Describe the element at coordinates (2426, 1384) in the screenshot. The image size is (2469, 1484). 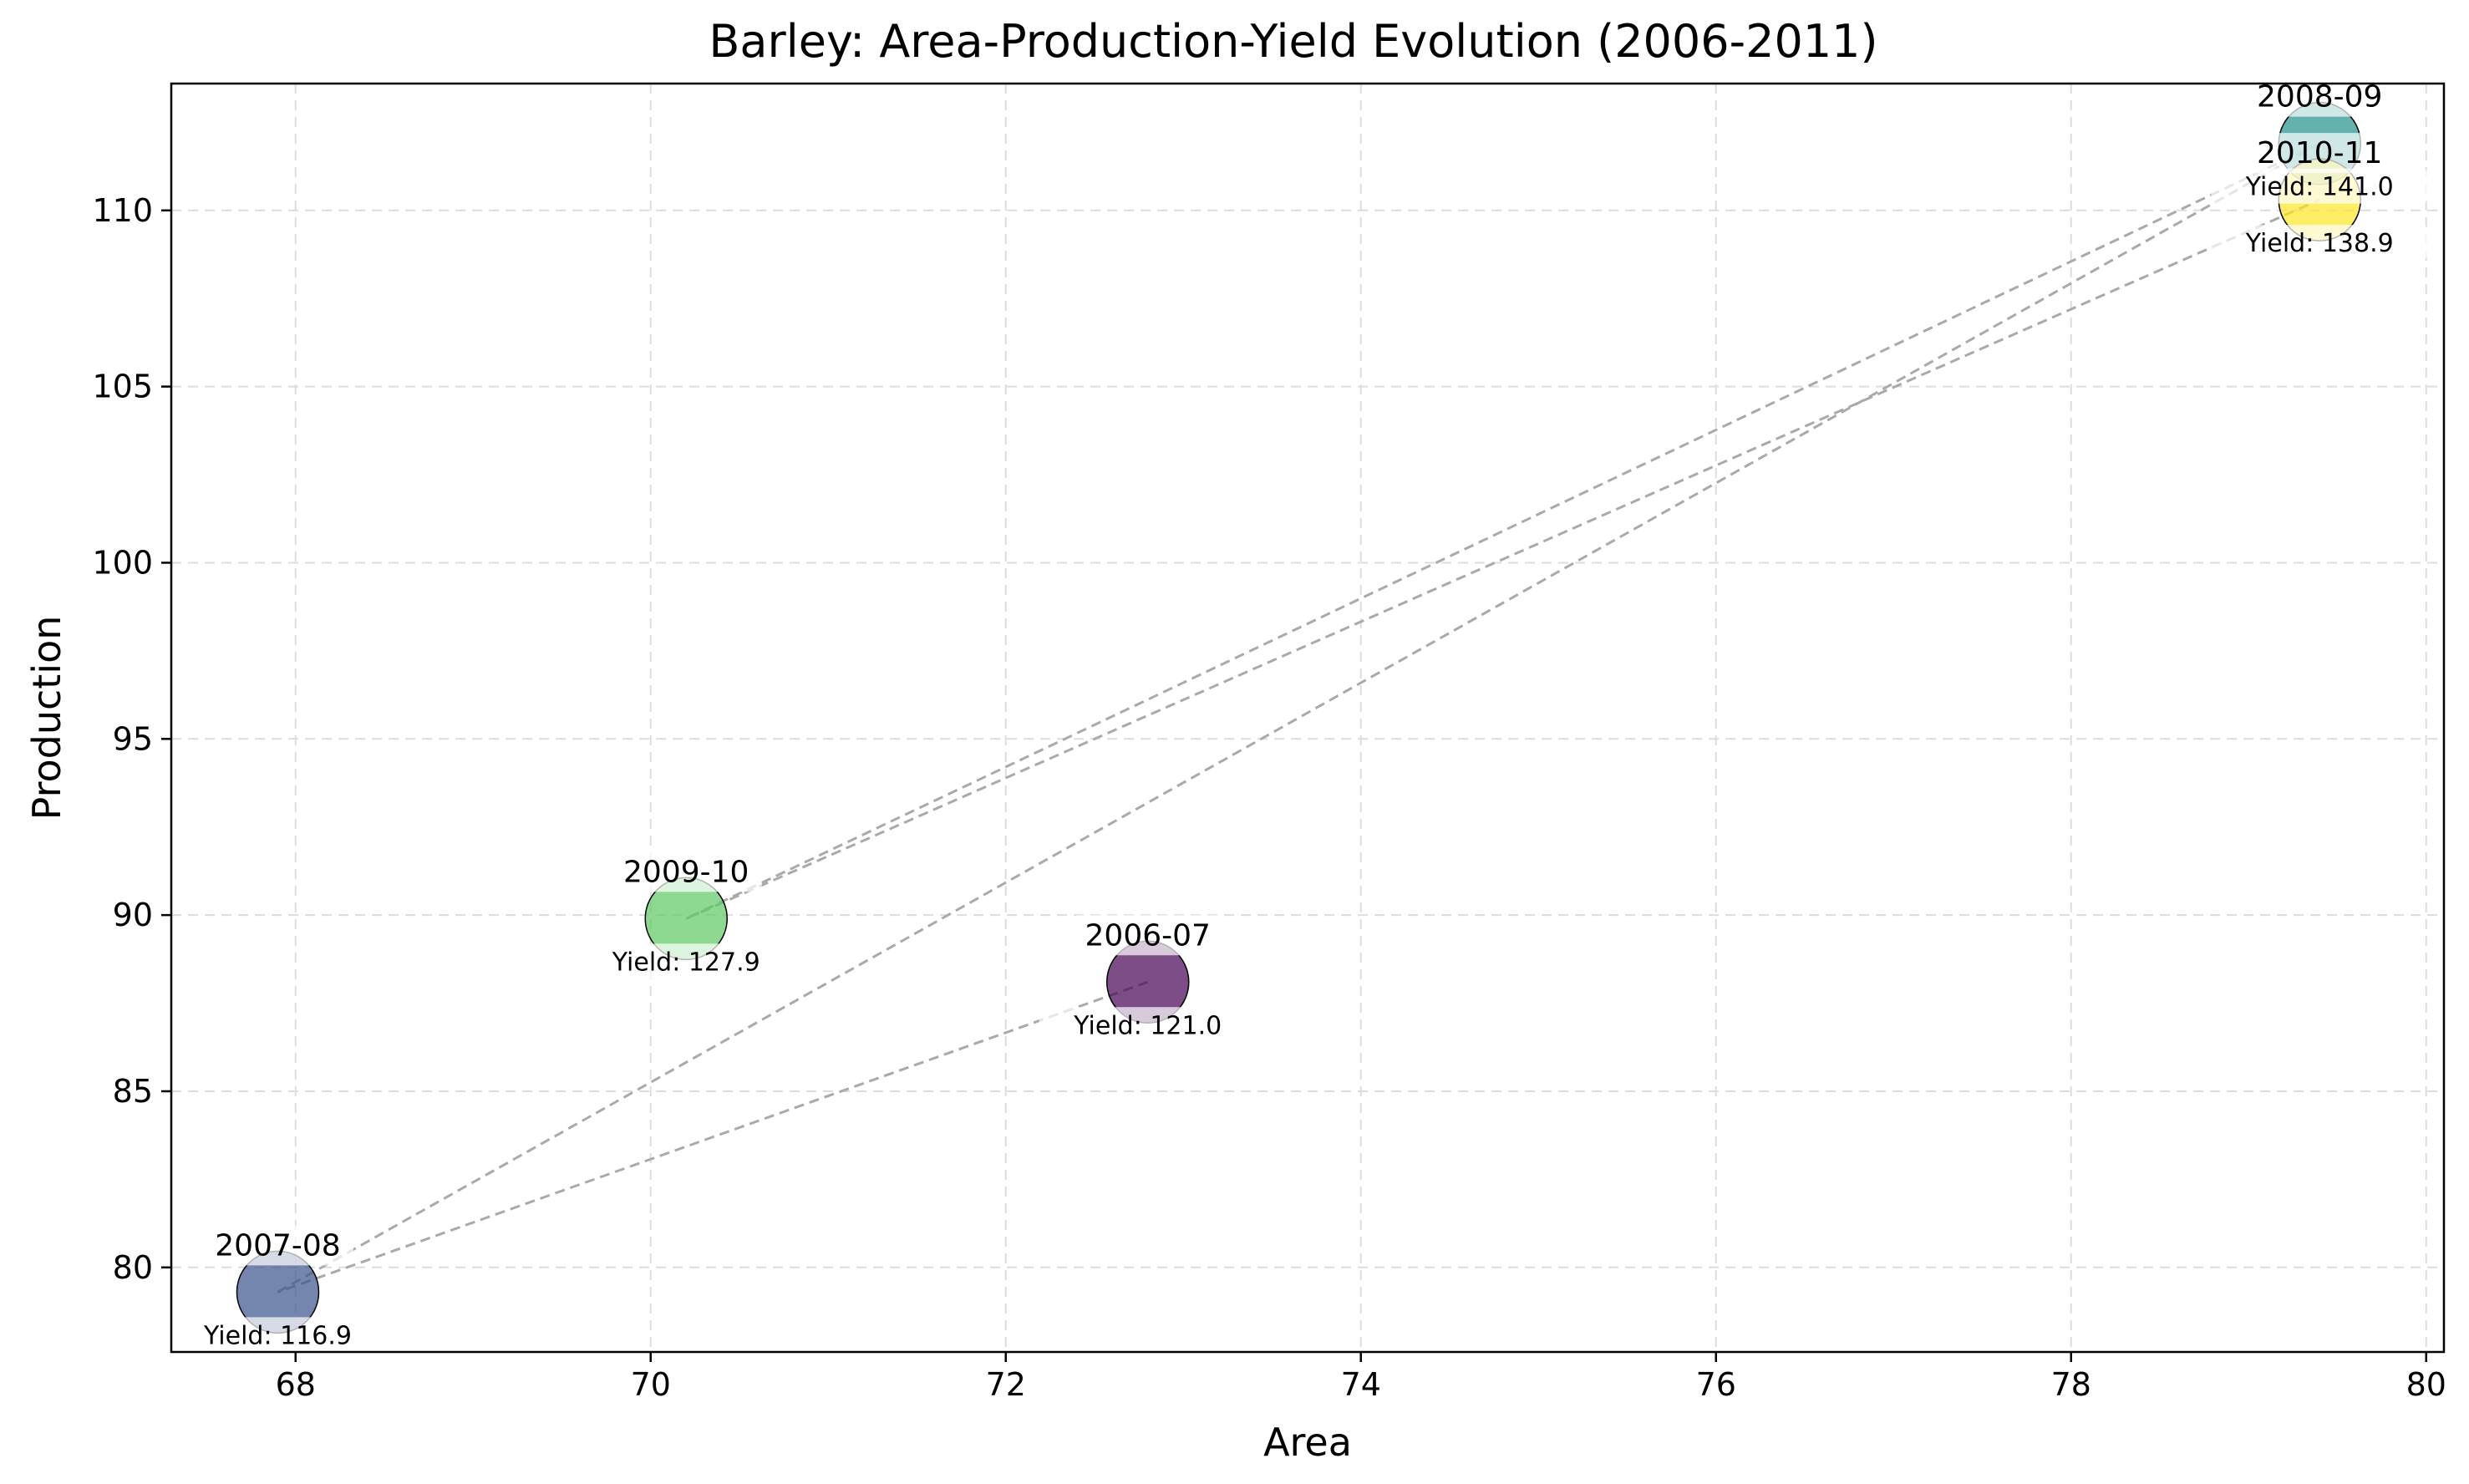
I see `x-tick-label: 80` at that location.